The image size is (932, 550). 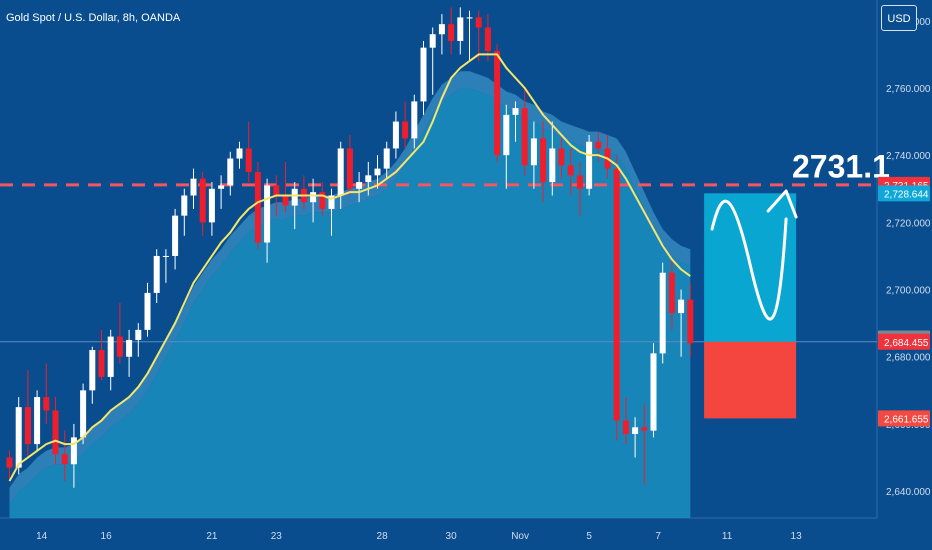 I want to click on x-tick-label: 7, so click(x=658, y=536).